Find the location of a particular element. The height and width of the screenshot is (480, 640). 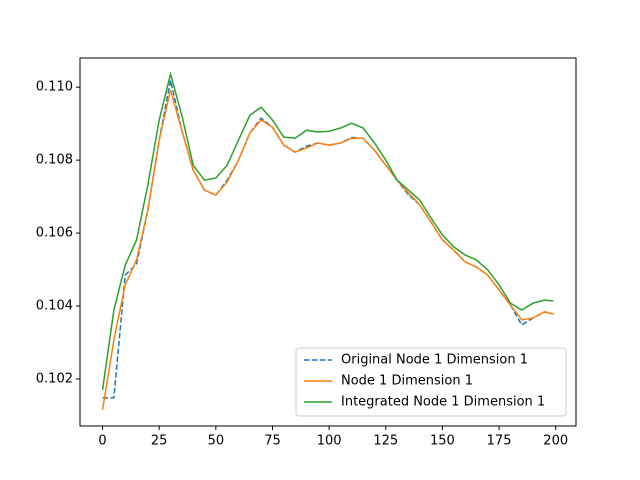

legend-label: Node 1 Dimension 1 is located at coordinates (407, 381).